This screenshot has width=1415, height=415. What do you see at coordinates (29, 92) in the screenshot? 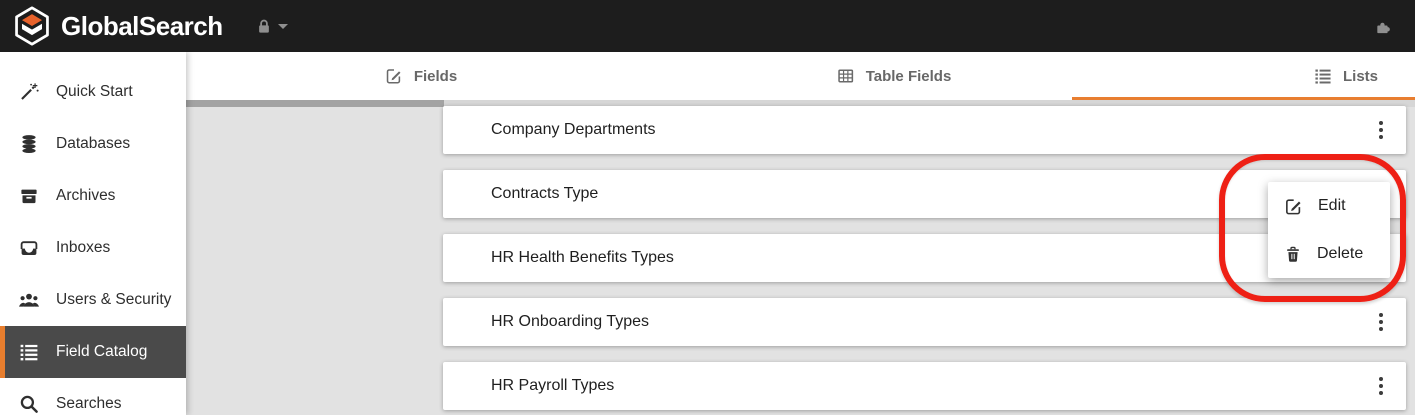
I see `magic-wand-icon` at bounding box center [29, 92].